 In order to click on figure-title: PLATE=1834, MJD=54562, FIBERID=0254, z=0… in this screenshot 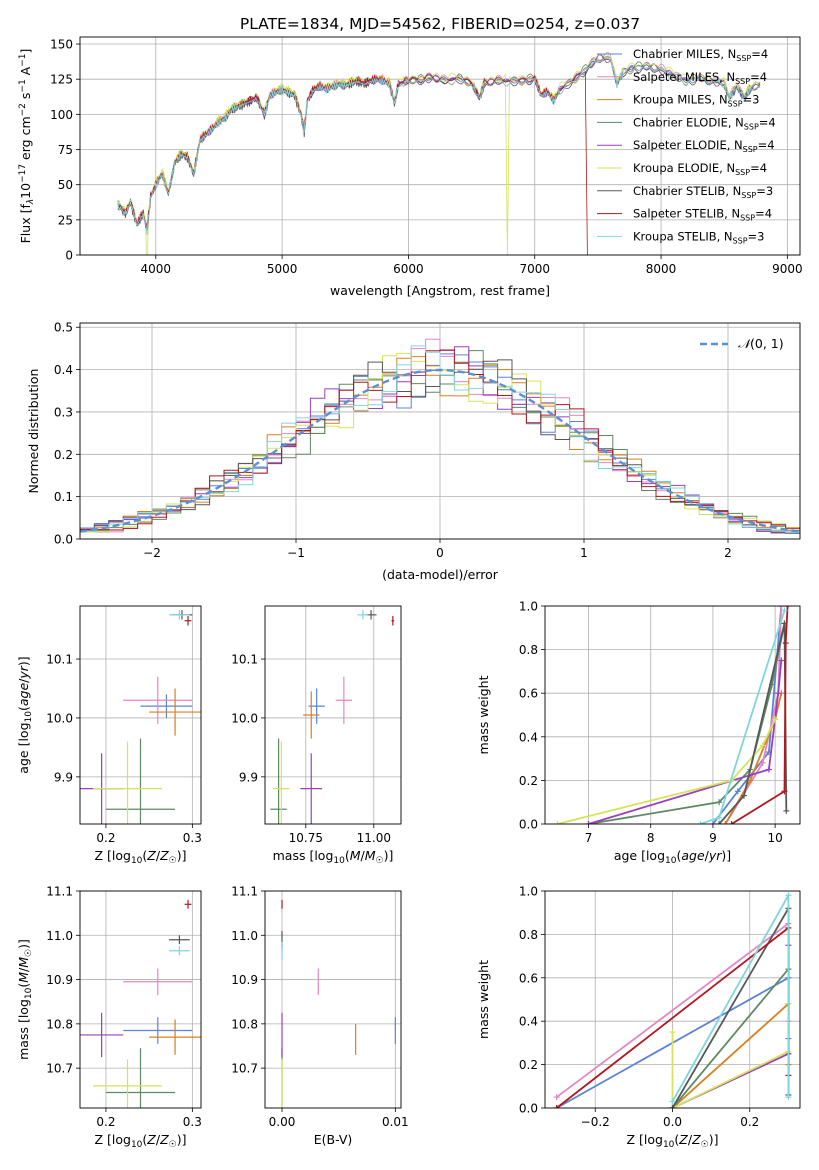, I will do `click(440, 24)`.